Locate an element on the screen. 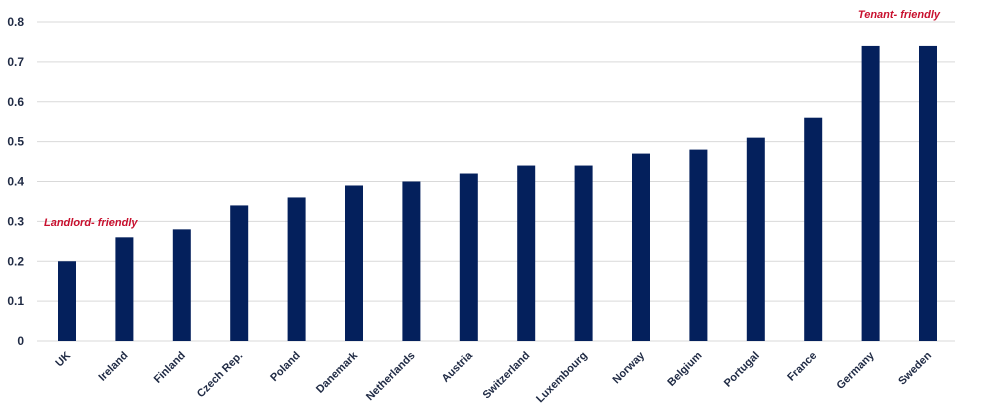 Image resolution: width=982 pixels, height=416 pixels. y-tick-label: 0.5 is located at coordinates (15, 142).